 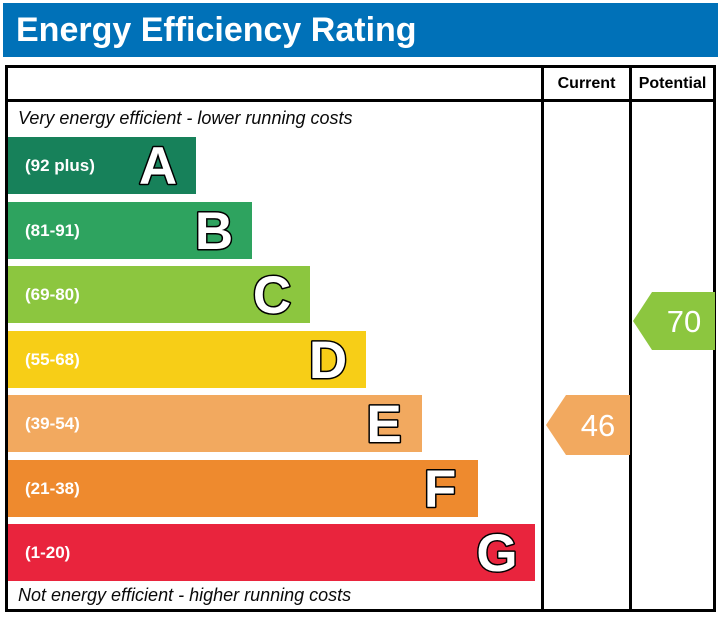 What do you see at coordinates (586, 83) in the screenshot?
I see `current-column-header: Current` at bounding box center [586, 83].